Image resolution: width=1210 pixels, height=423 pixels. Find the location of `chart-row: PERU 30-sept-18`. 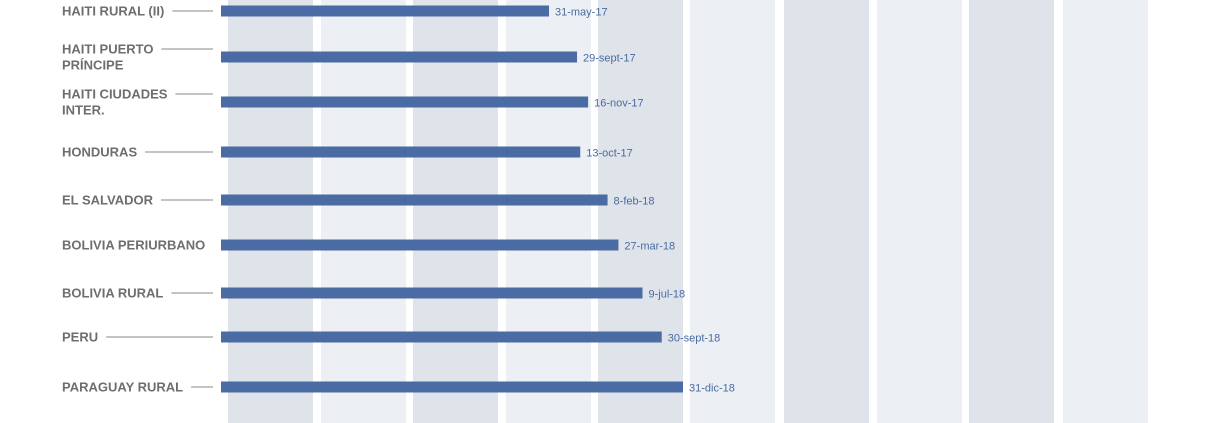

chart-row: PERU 30-sept-18 is located at coordinates (391, 337).